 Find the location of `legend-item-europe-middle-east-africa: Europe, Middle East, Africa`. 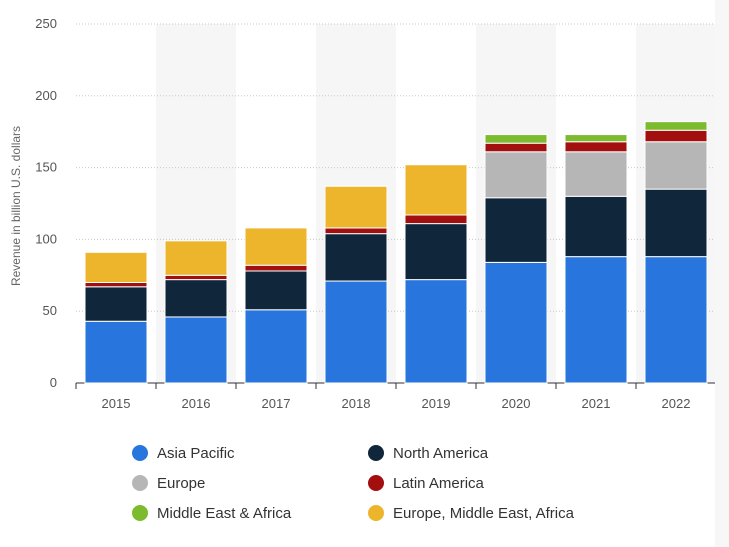

legend-item-europe-middle-east-africa: Europe, Middle East, Africa is located at coordinates (471, 513).